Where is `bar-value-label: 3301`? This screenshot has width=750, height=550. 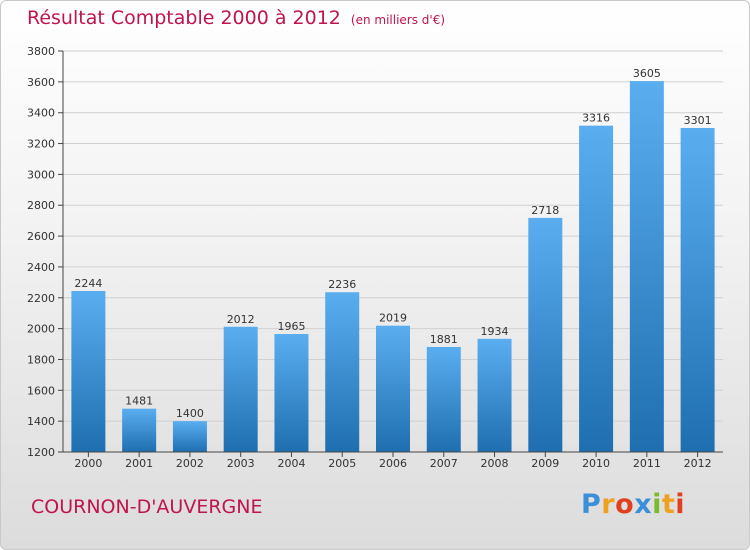
bar-value-label: 3301 is located at coordinates (698, 120).